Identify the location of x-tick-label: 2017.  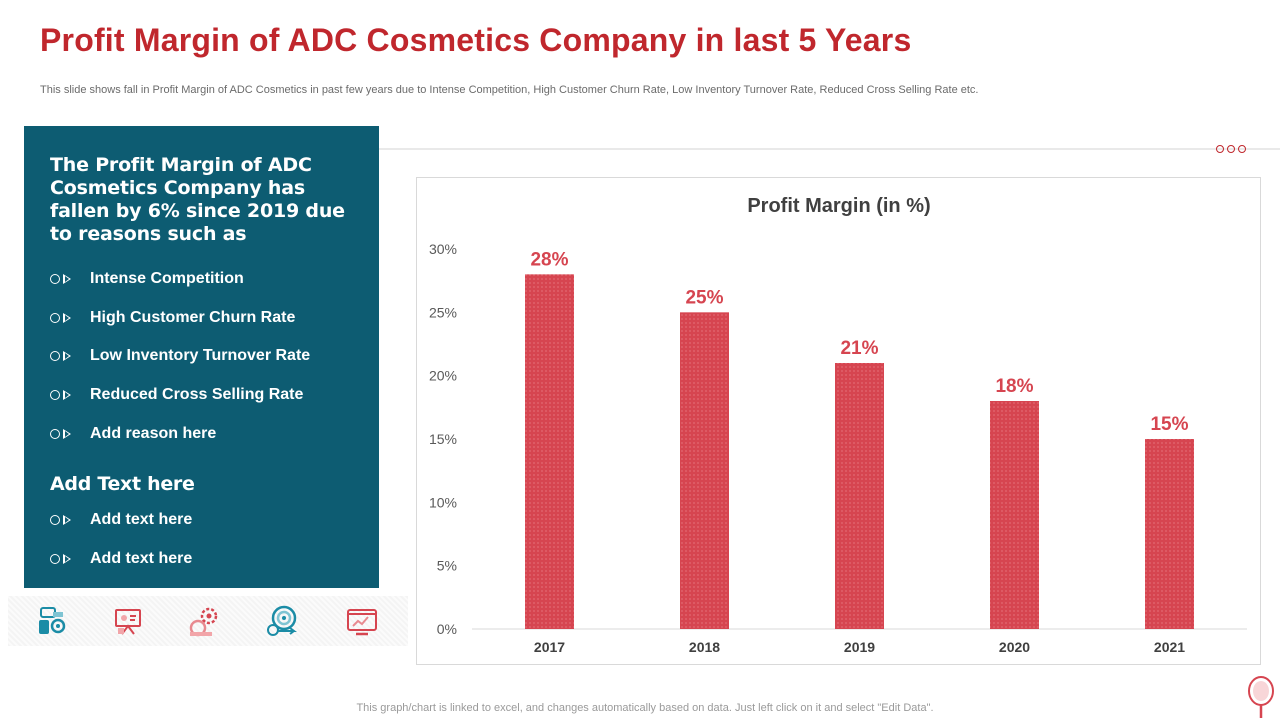
(549, 647).